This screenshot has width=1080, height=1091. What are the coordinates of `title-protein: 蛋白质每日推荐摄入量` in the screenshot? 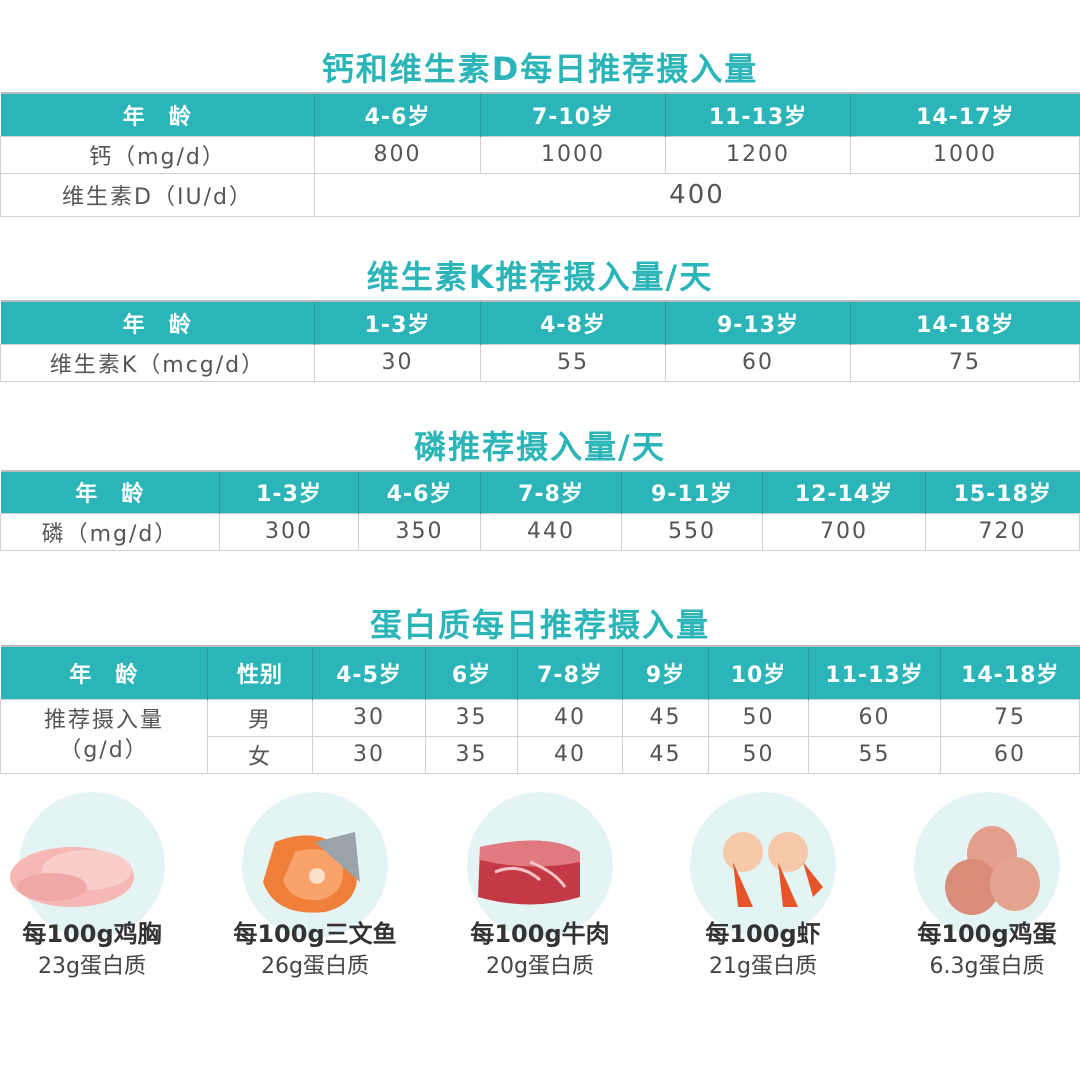 It's located at (539, 625).